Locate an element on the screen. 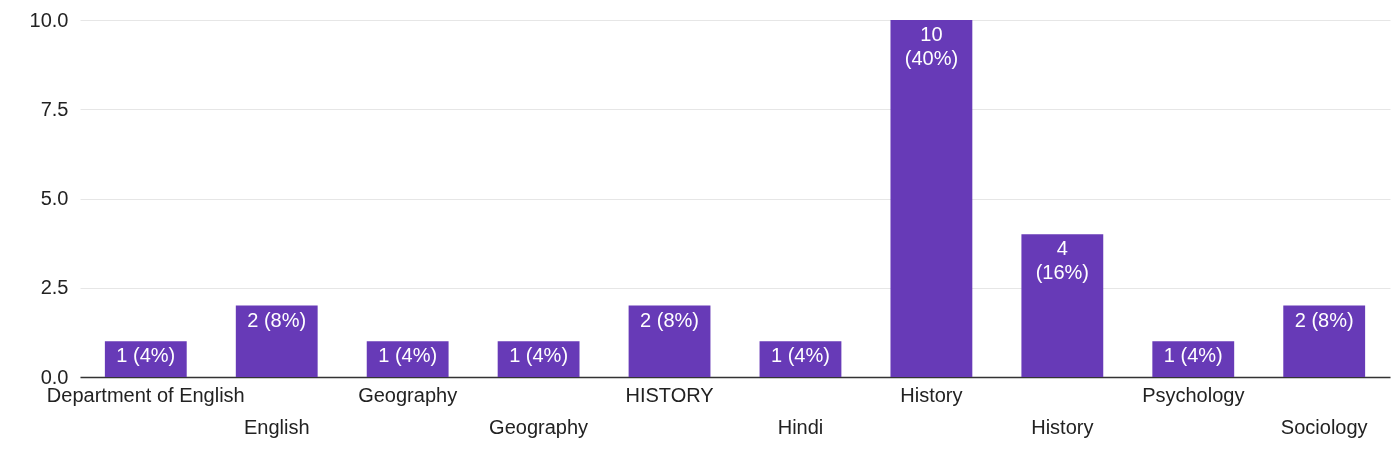 Image resolution: width=1392 pixels, height=453 pixels. y-tick-label: 7.5 is located at coordinates (54, 108).